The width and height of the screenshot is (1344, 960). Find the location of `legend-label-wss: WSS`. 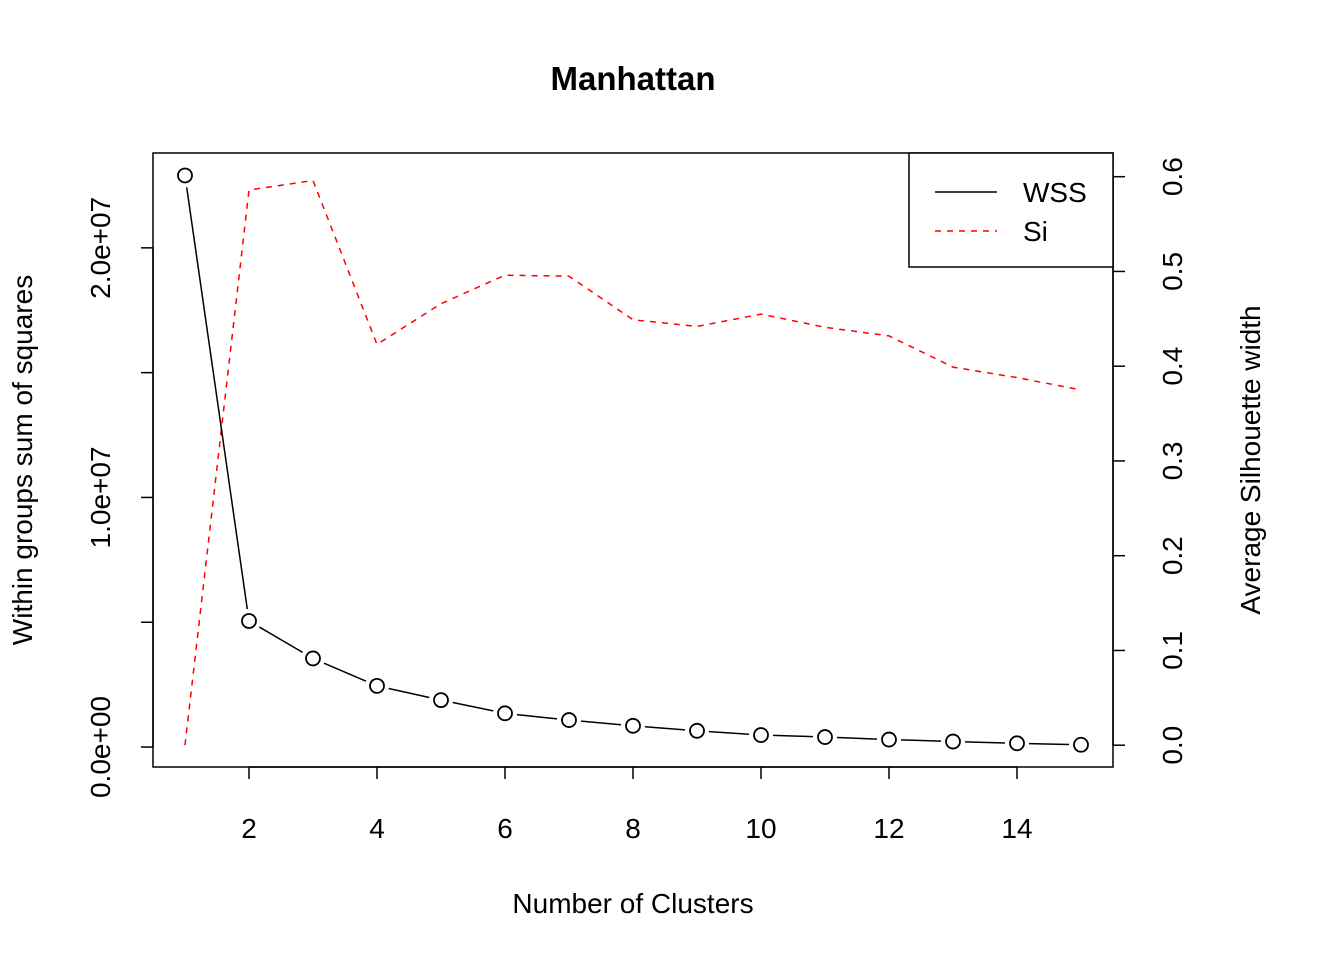

legend-label-wss: WSS is located at coordinates (1055, 192).